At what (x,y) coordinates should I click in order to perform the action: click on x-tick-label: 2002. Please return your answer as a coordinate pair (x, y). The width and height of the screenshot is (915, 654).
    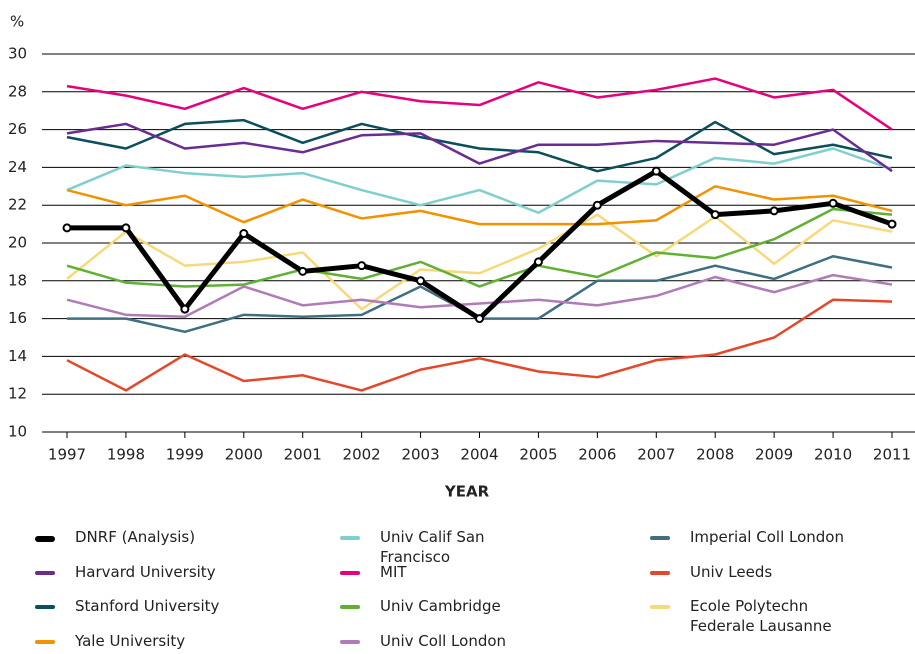
    Looking at the image, I should click on (362, 455).